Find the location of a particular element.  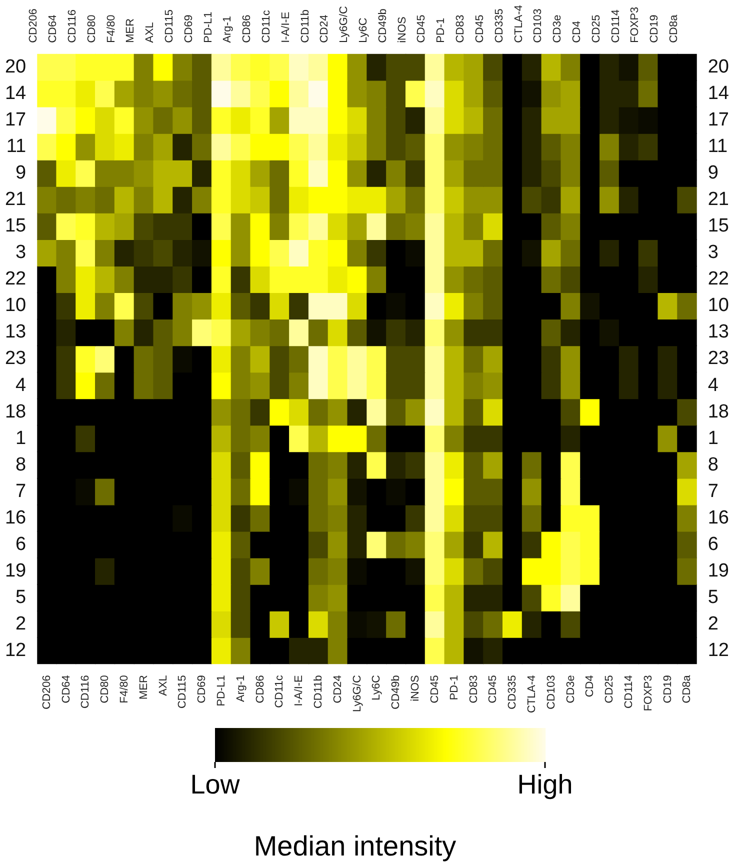

x-tick-label: iNOS is located at coordinates (416, 688).